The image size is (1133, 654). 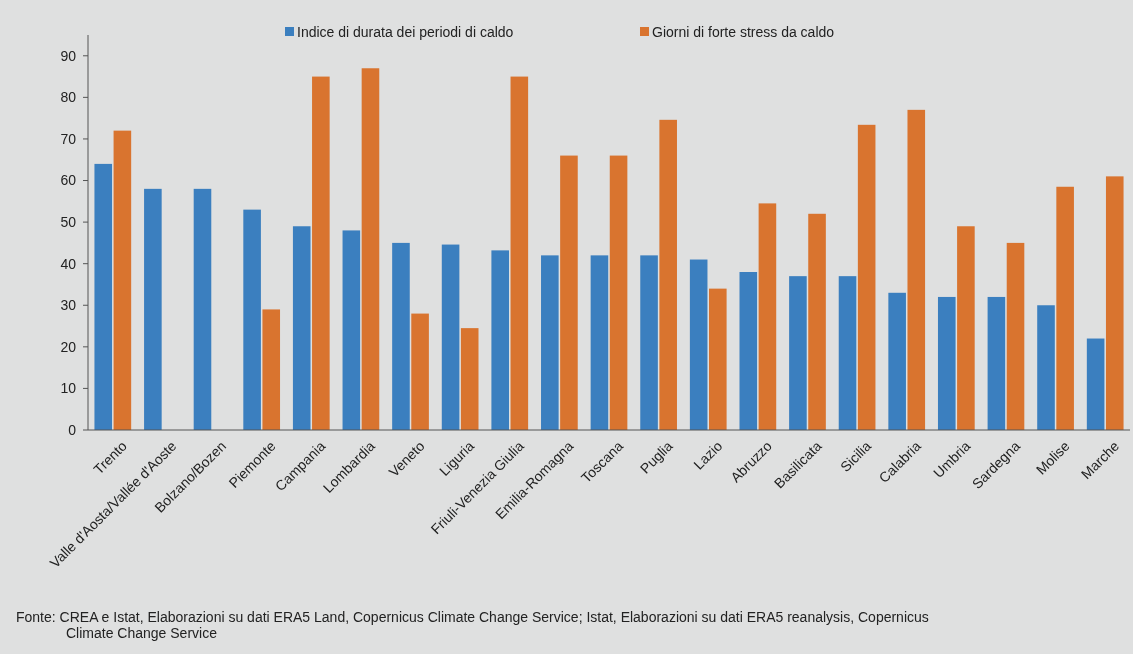 I want to click on y-tick-label: 80, so click(x=68, y=97).